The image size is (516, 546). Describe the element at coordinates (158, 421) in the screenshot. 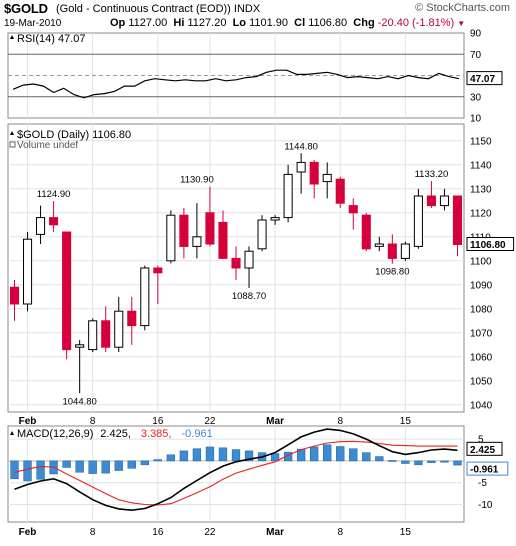

I see `price-x-tick-label: 16` at that location.